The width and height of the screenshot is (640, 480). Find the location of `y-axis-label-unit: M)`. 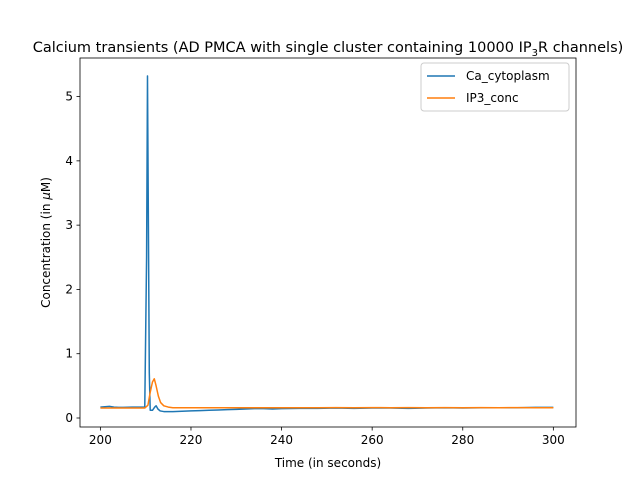

y-axis-label-unit: M) is located at coordinates (46, 184).